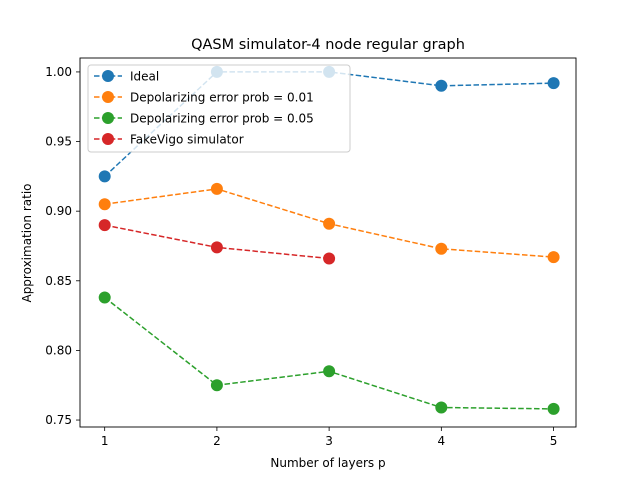  What do you see at coordinates (329, 441) in the screenshot?
I see `x-tick-label-2: 3` at bounding box center [329, 441].